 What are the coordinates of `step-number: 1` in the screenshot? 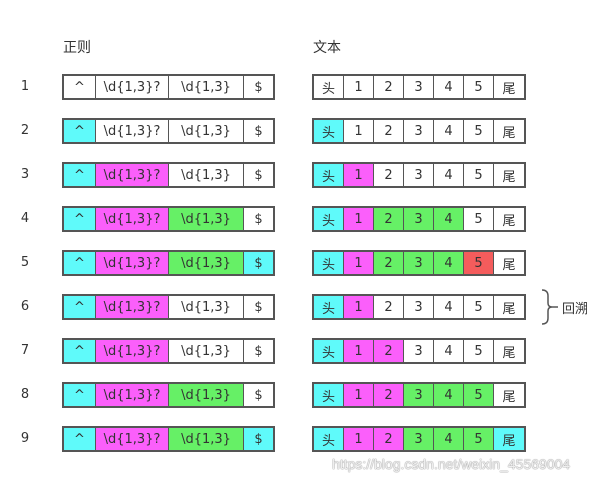 It's located at (25, 86).